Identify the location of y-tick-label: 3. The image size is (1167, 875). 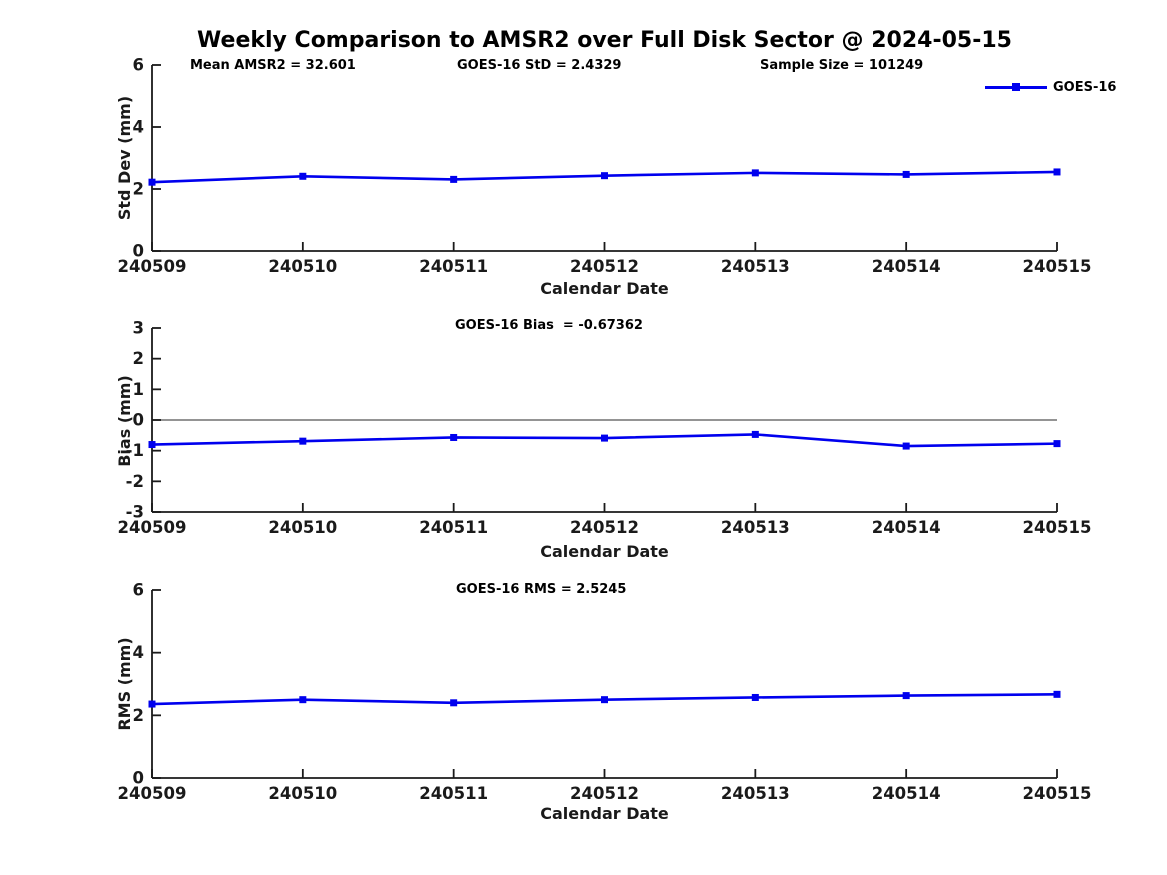
(138, 328).